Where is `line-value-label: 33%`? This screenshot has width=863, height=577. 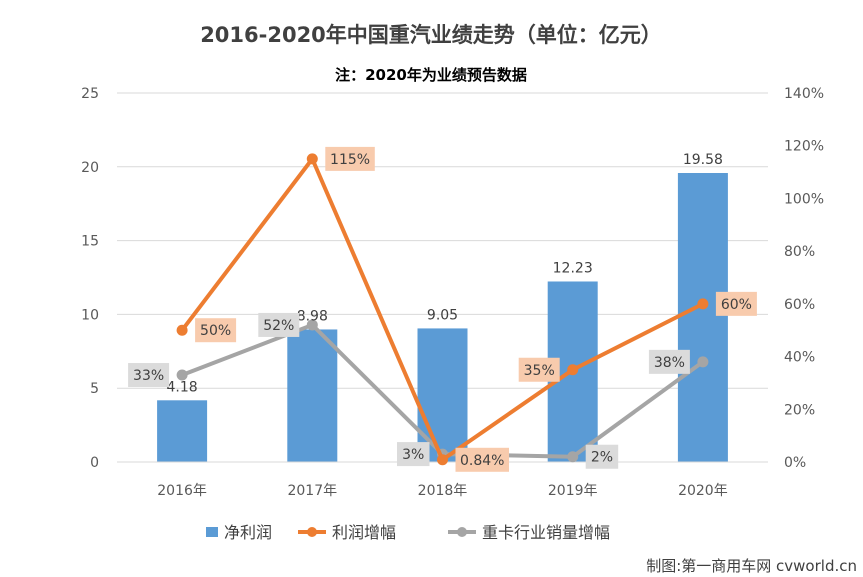
line-value-label: 33% is located at coordinates (148, 376).